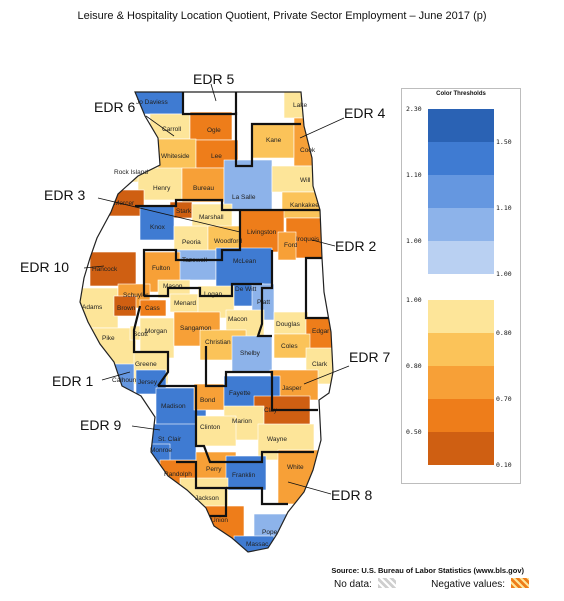 This screenshot has height=601, width=564. I want to click on county-shelby, so click(252, 354).